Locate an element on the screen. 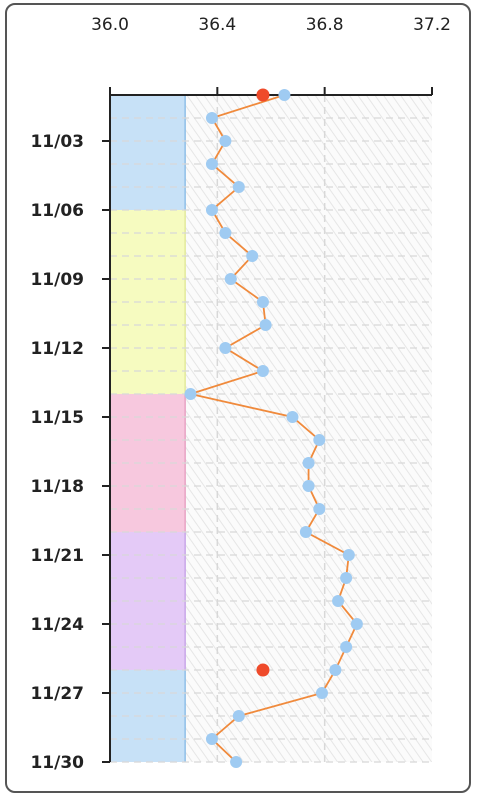 This screenshot has height=800, width=480. x-tick-labels: 36.0 36.4 36.8 37.2 is located at coordinates (271, 25).